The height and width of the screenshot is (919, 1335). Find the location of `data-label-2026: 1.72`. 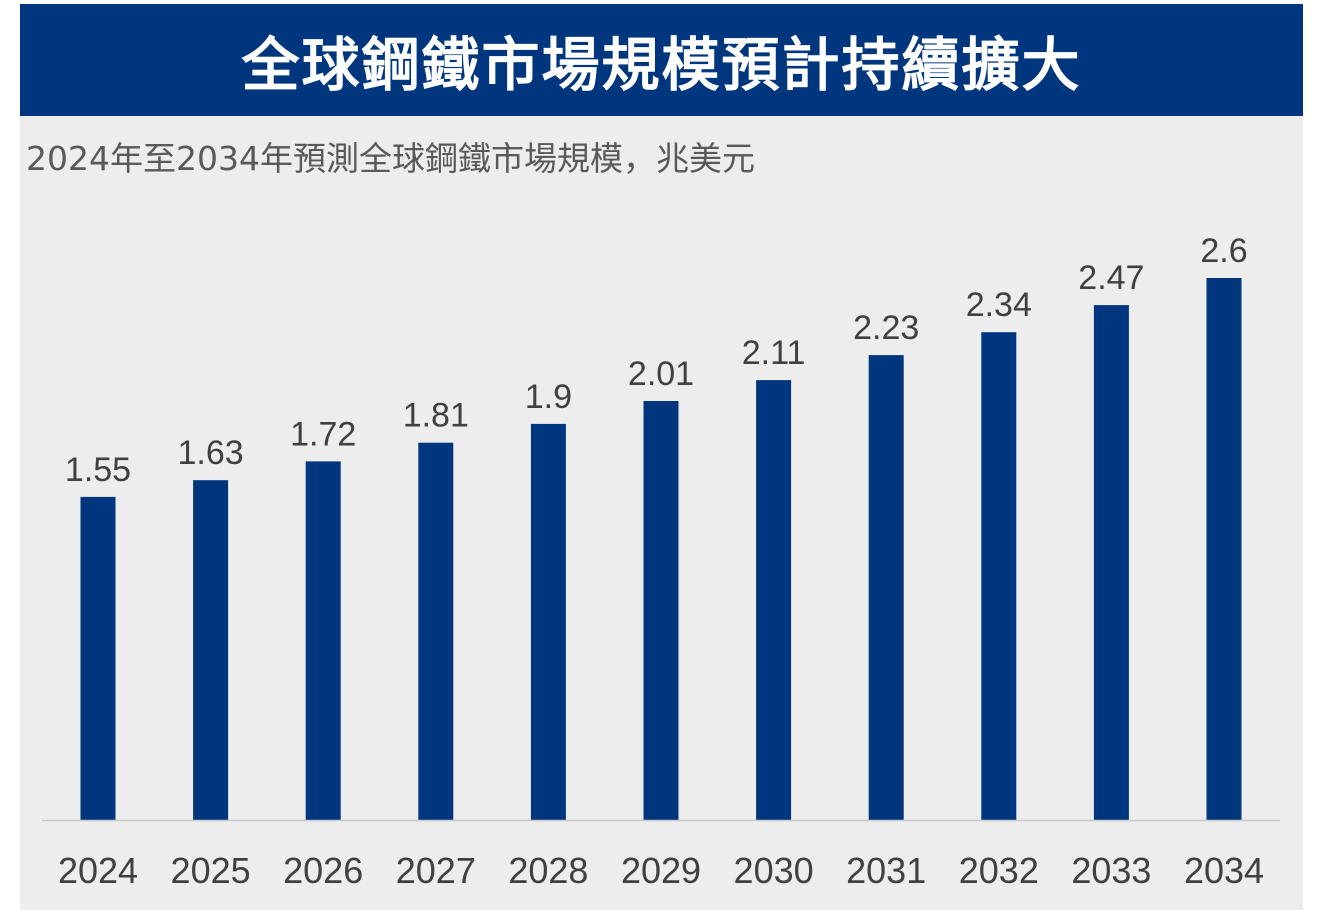

data-label-2026: 1.72 is located at coordinates (323, 434).